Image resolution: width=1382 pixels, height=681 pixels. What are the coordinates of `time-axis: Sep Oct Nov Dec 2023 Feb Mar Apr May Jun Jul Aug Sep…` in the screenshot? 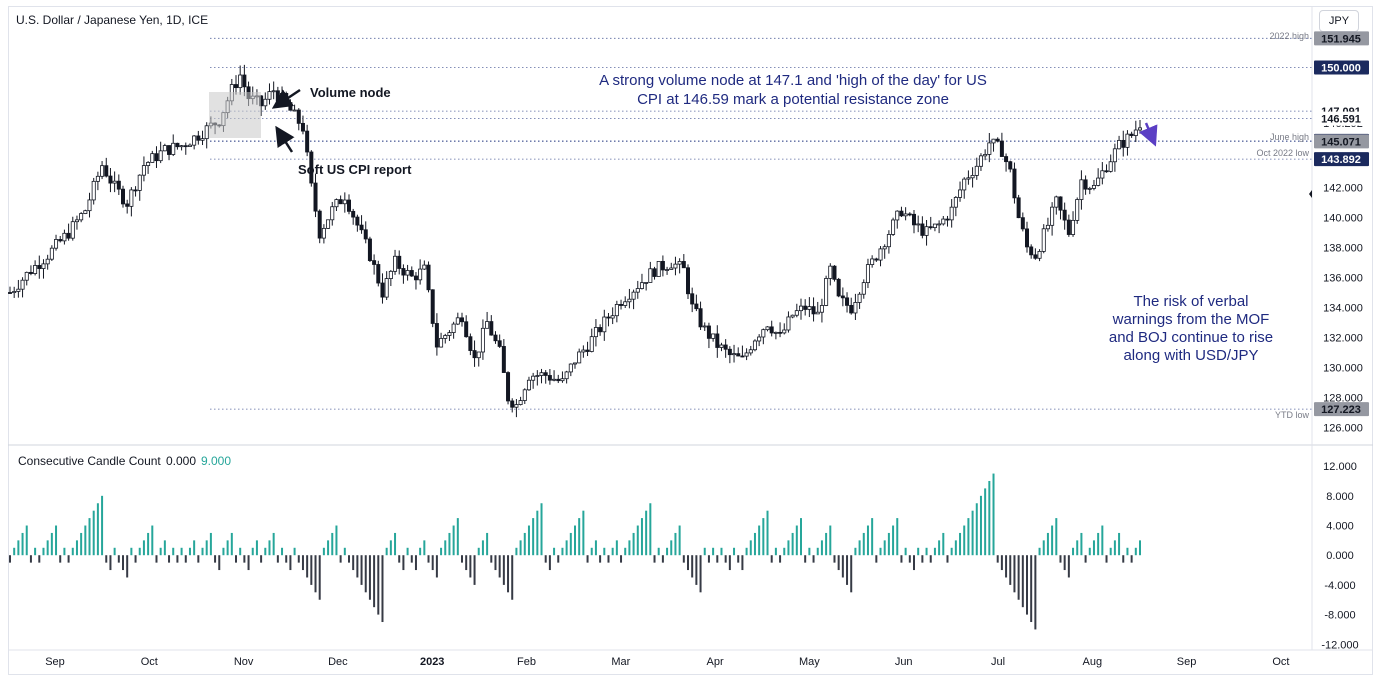 It's located at (667, 662).